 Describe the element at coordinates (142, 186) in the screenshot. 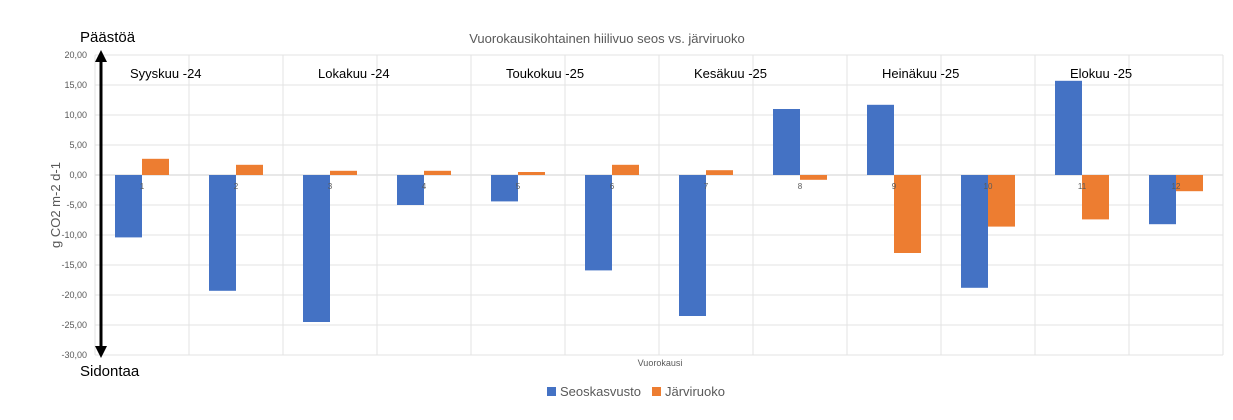

I see `x-tick-label: 1` at that location.